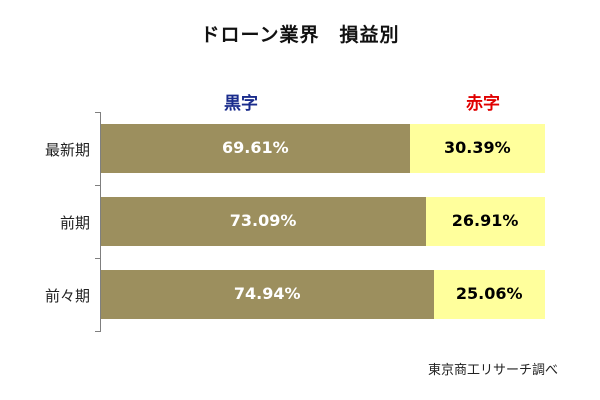  I want to click on data-label-profit: 74.94%, so click(267, 293).